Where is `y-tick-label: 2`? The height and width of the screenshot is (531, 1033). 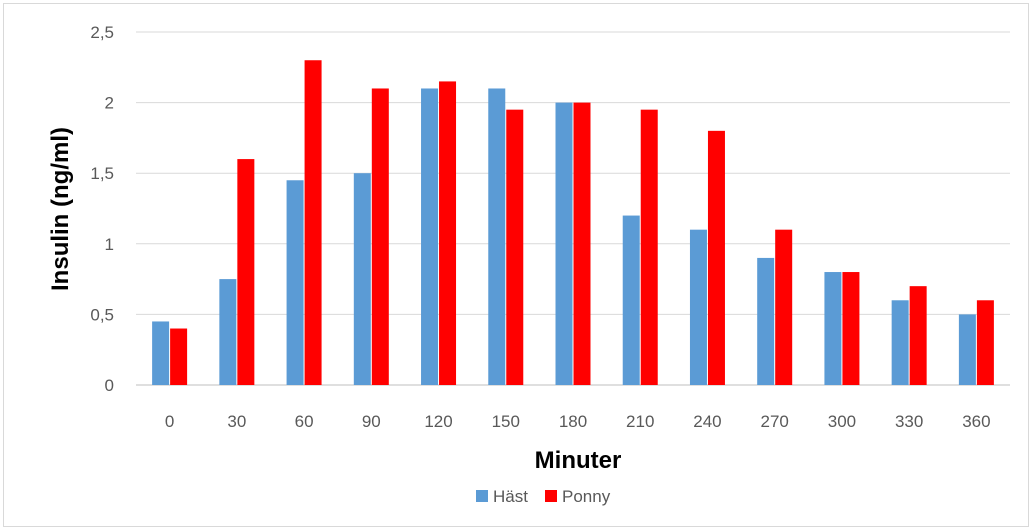 y-tick-label: 2 is located at coordinates (109, 103).